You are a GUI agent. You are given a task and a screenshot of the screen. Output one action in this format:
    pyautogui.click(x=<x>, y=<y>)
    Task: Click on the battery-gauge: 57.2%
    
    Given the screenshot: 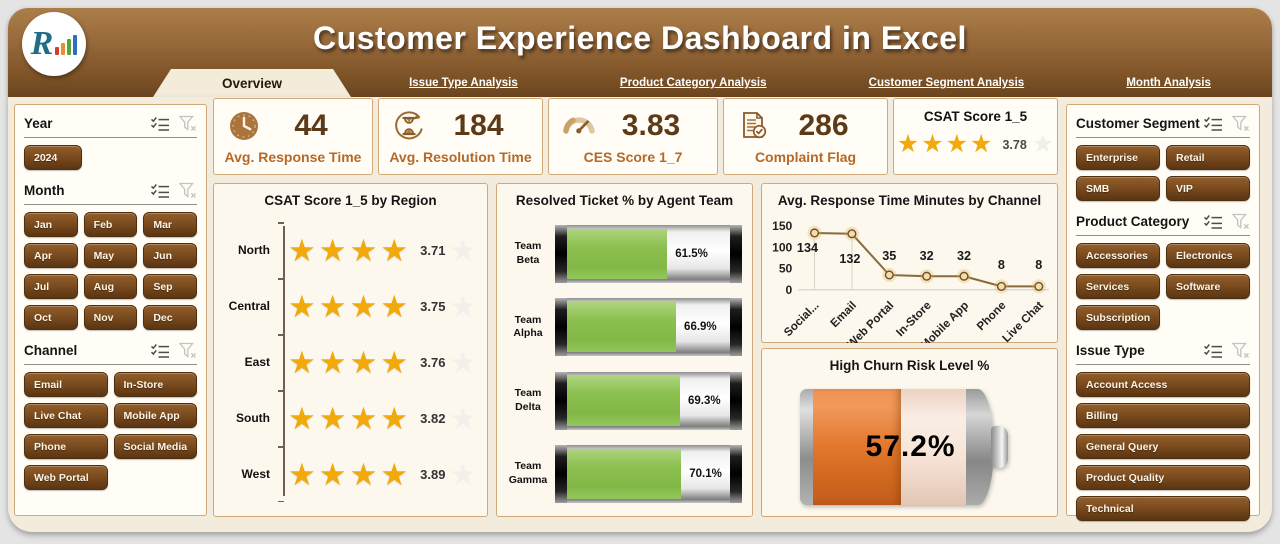 What is the action you would take?
    pyautogui.click(x=904, y=447)
    